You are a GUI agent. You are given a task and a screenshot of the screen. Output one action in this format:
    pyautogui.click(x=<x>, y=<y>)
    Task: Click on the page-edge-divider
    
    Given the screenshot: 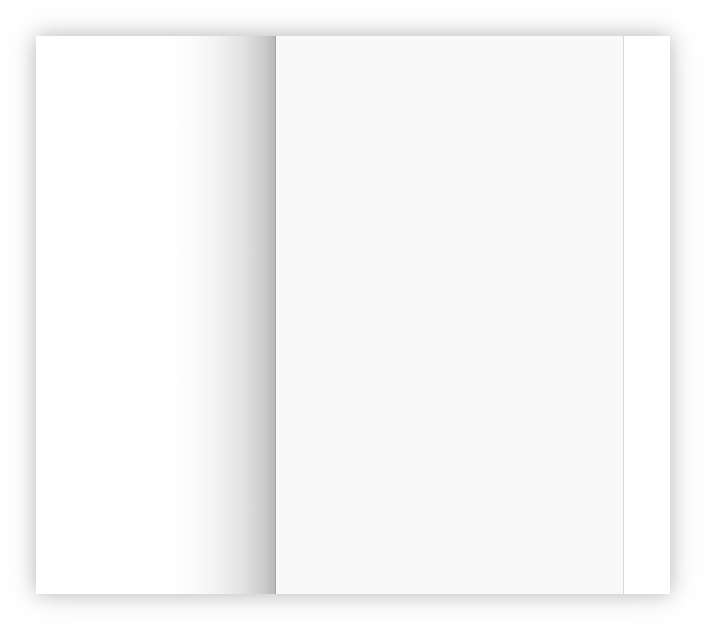 What is the action you would take?
    pyautogui.click(x=623, y=315)
    